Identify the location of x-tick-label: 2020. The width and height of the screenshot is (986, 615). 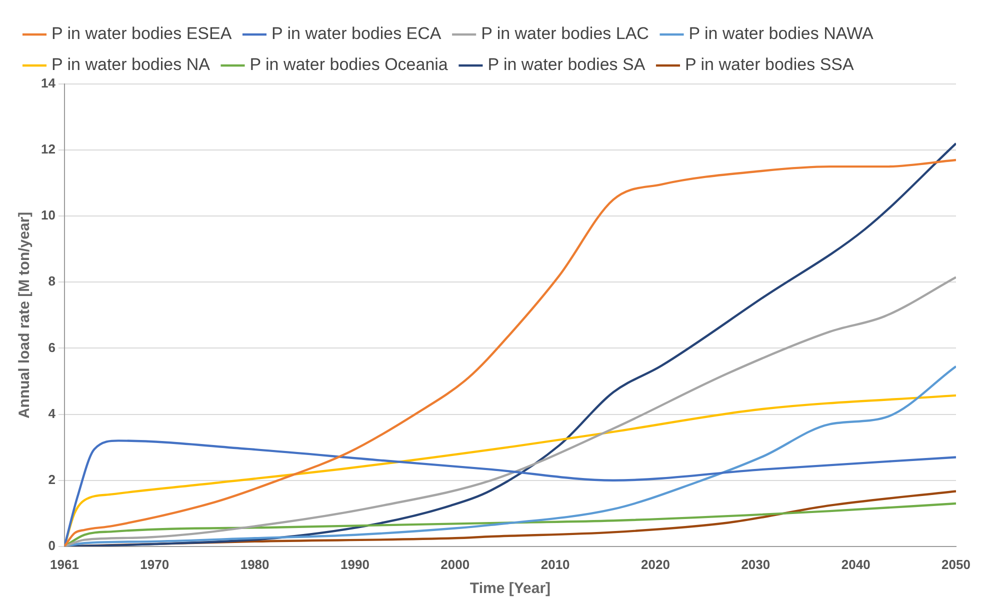
(655, 564).